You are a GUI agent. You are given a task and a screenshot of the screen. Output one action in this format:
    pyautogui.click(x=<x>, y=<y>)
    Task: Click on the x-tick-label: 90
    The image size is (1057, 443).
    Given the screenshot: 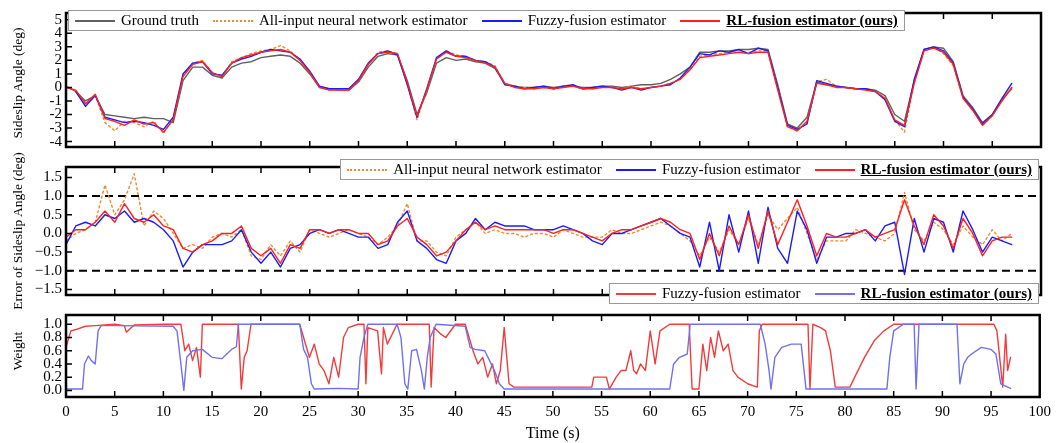 What is the action you would take?
    pyautogui.click(x=942, y=410)
    